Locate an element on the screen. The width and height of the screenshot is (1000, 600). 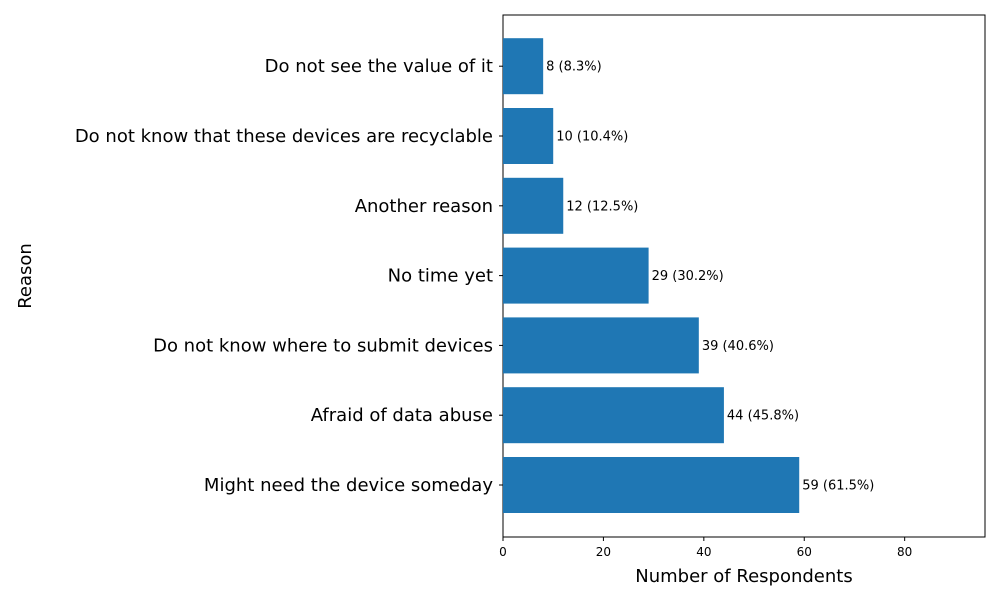
bar-value-label: 12 (12.5%) is located at coordinates (602, 206).